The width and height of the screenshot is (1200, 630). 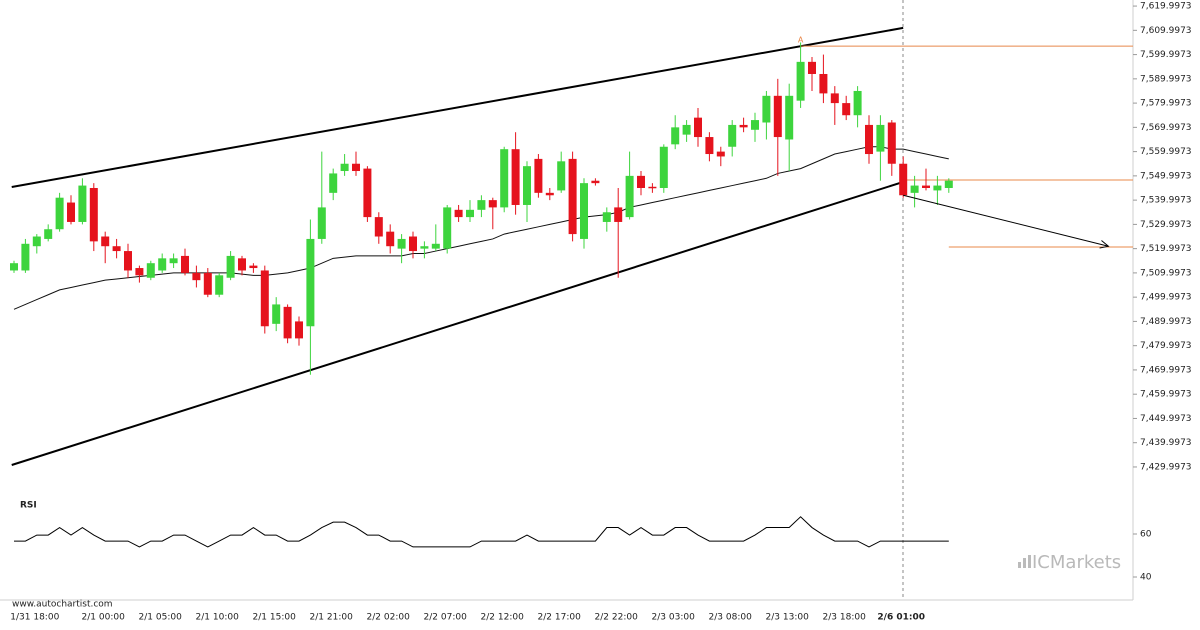 I want to click on x-tick-label: 2/3 03:00, so click(x=674, y=618).